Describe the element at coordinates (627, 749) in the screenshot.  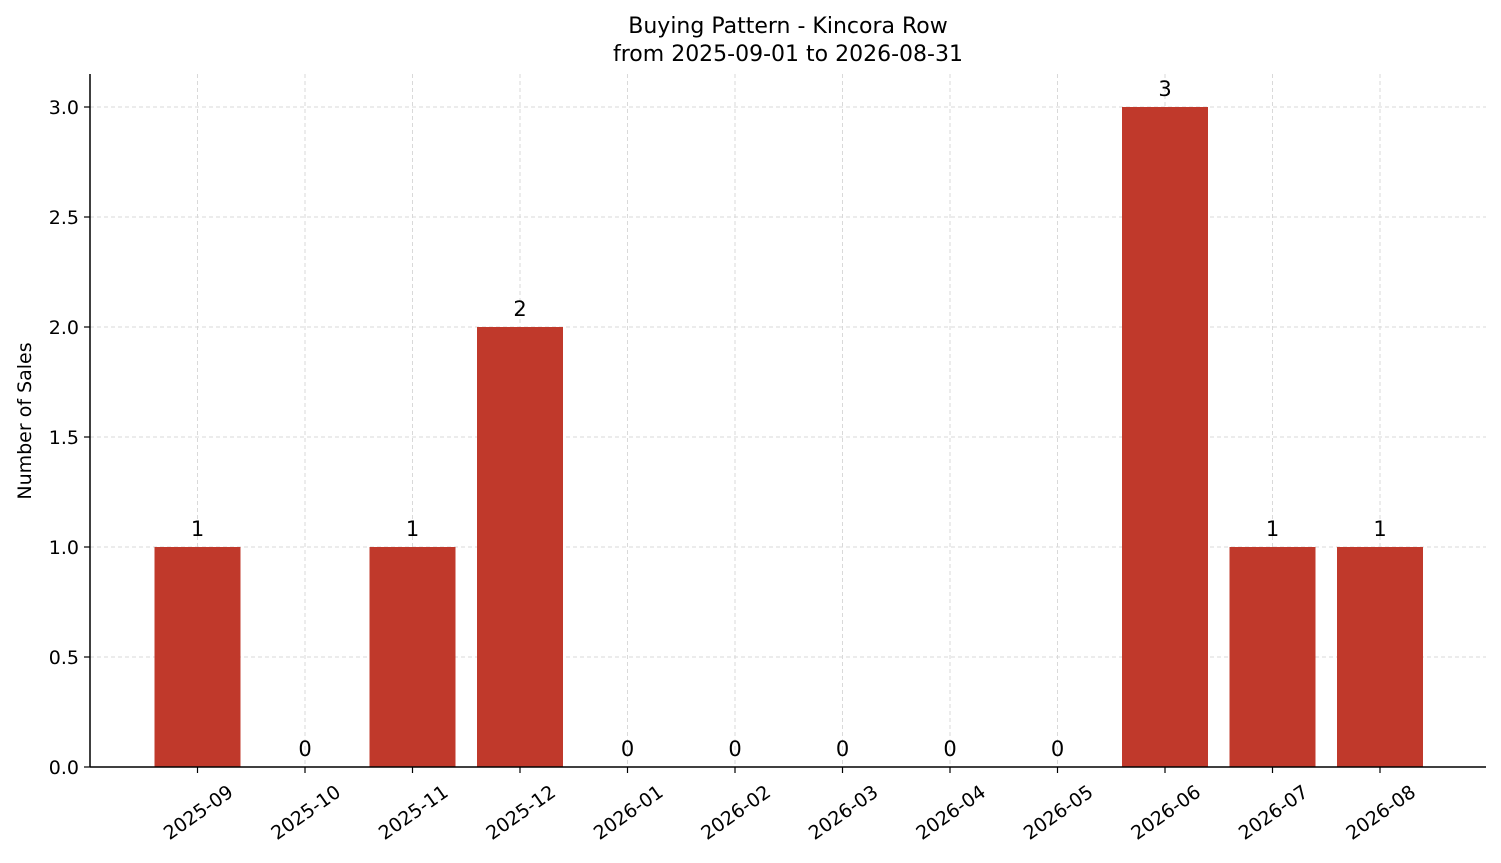
I see `data-label-2026-01: 0` at that location.